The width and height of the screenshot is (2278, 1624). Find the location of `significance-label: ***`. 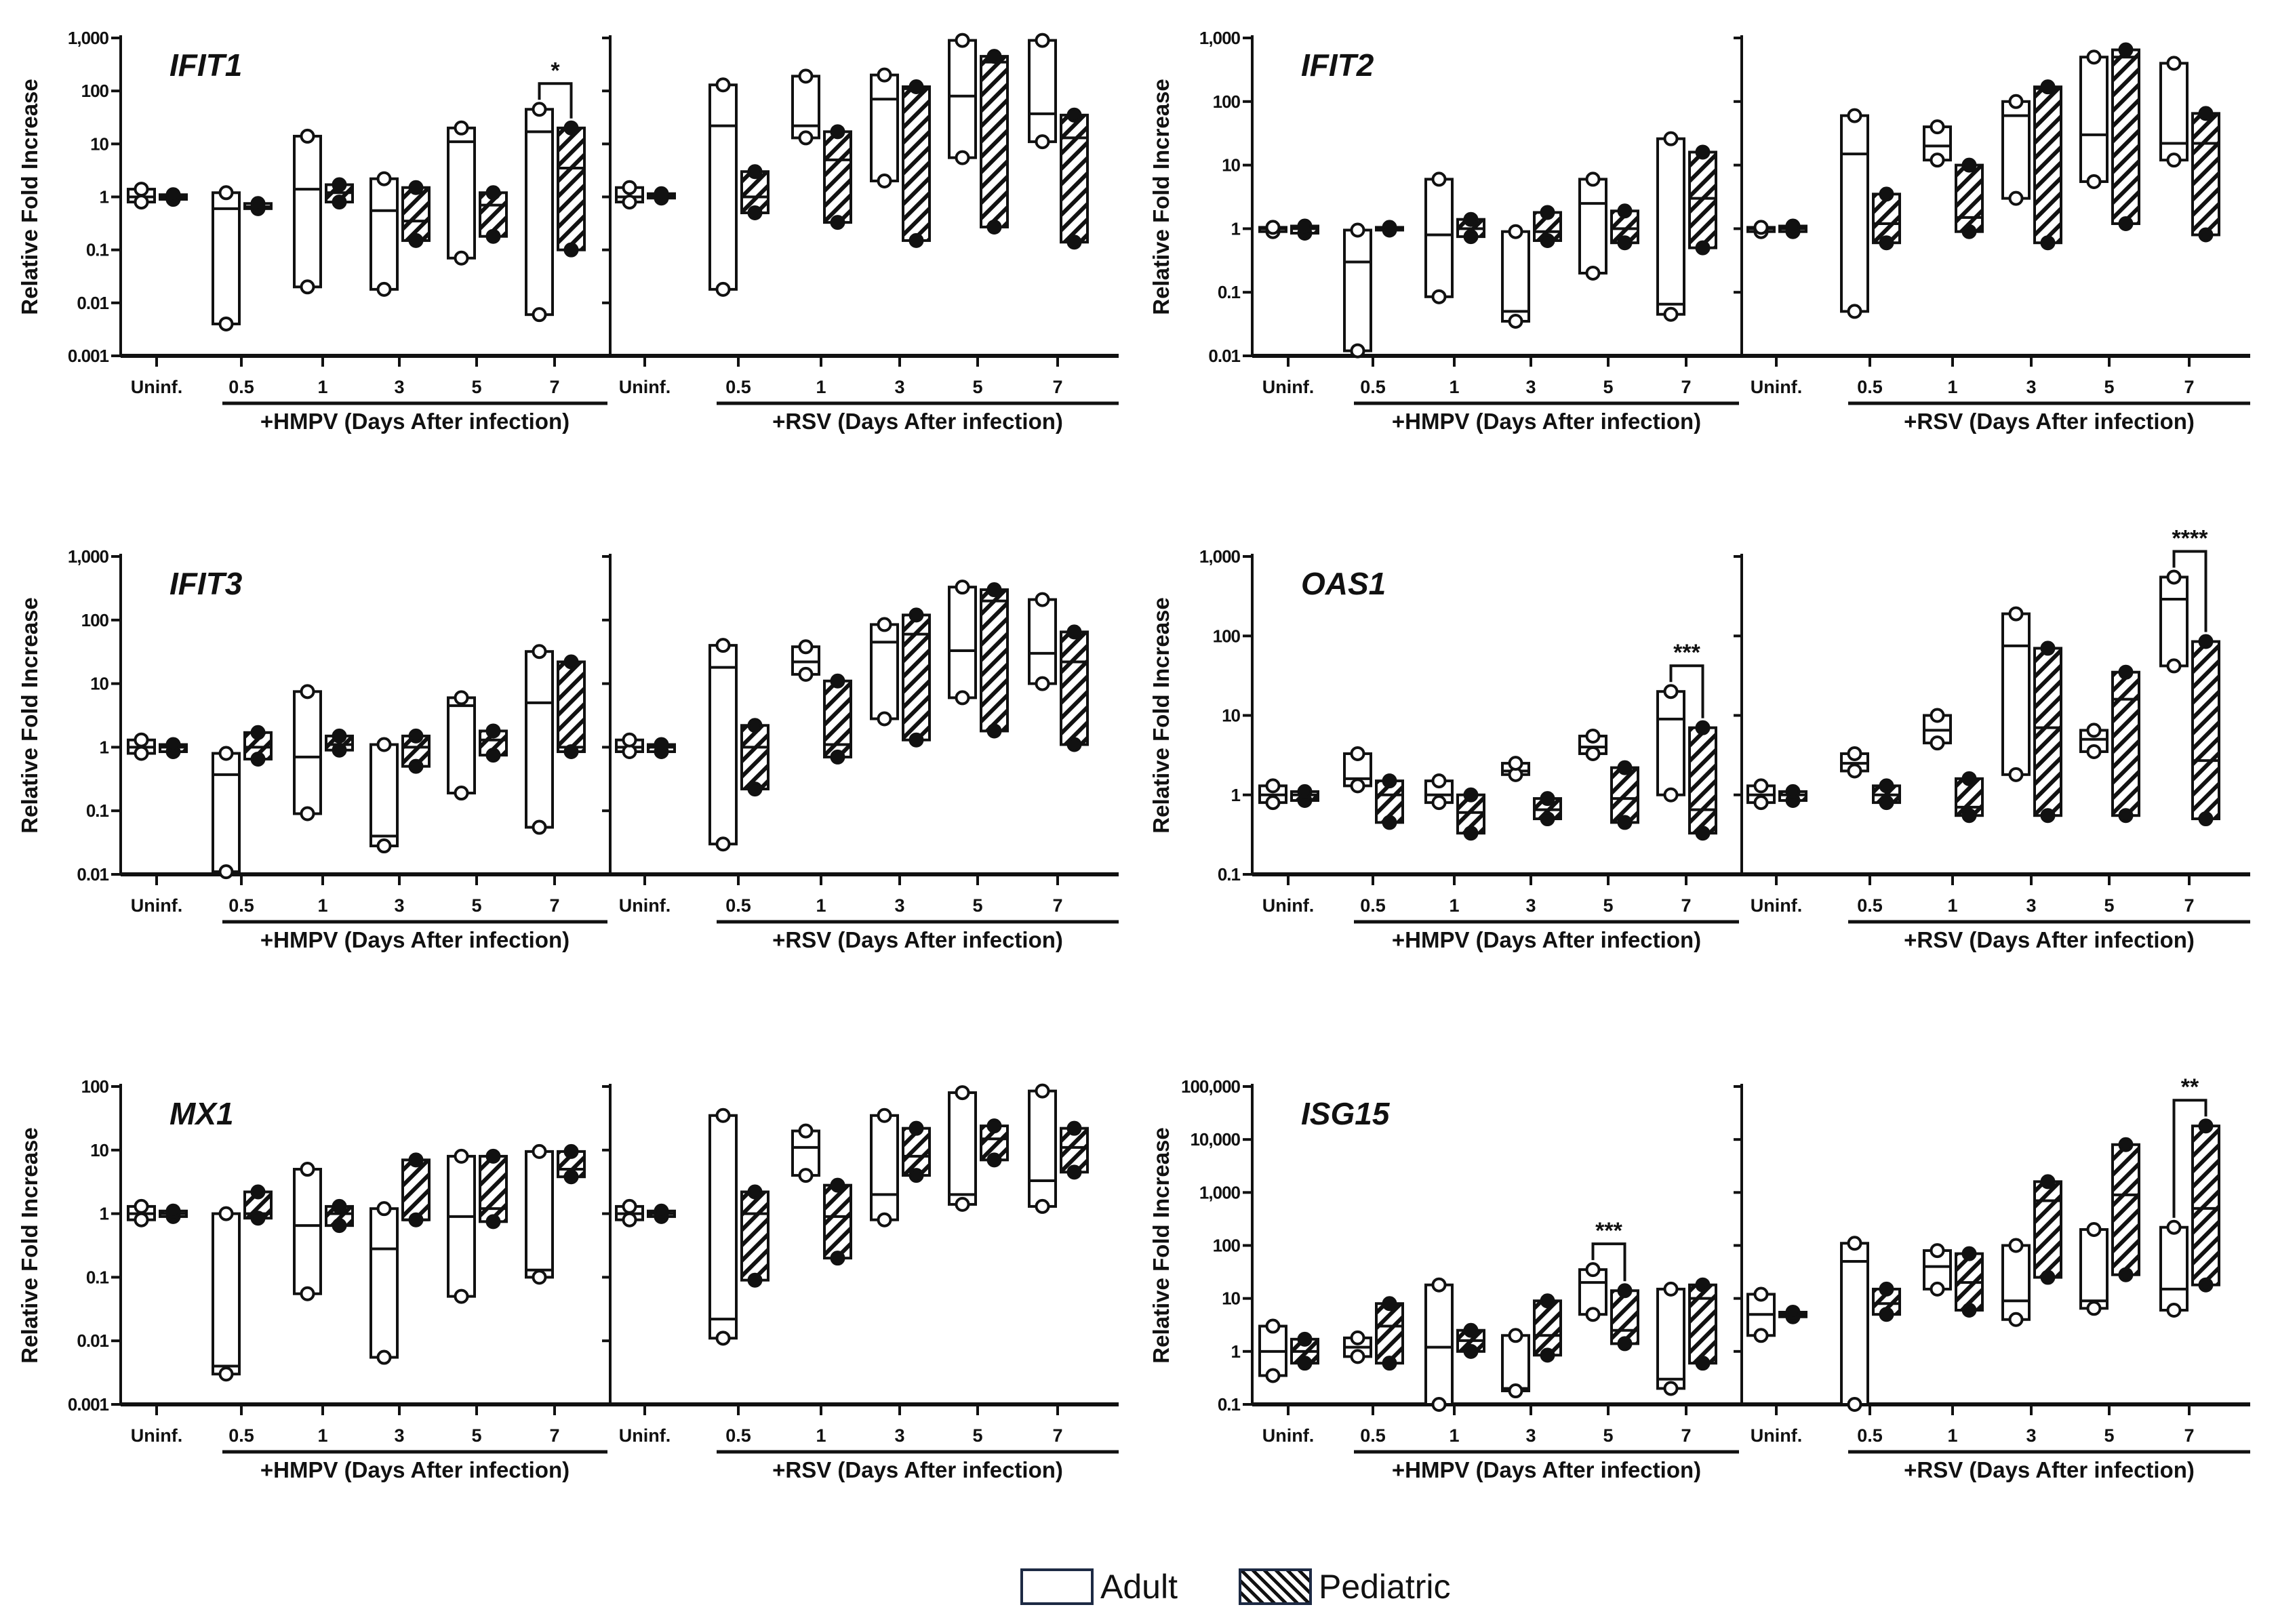

significance-label: *** is located at coordinates (1609, 1231).